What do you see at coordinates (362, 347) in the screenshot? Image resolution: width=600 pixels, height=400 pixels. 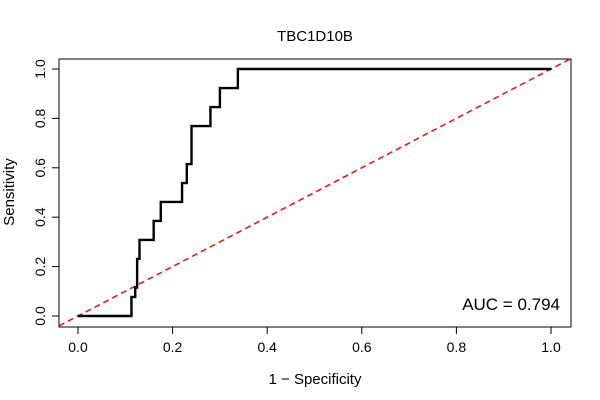 I see `x-tick-label: 0.6` at bounding box center [362, 347].